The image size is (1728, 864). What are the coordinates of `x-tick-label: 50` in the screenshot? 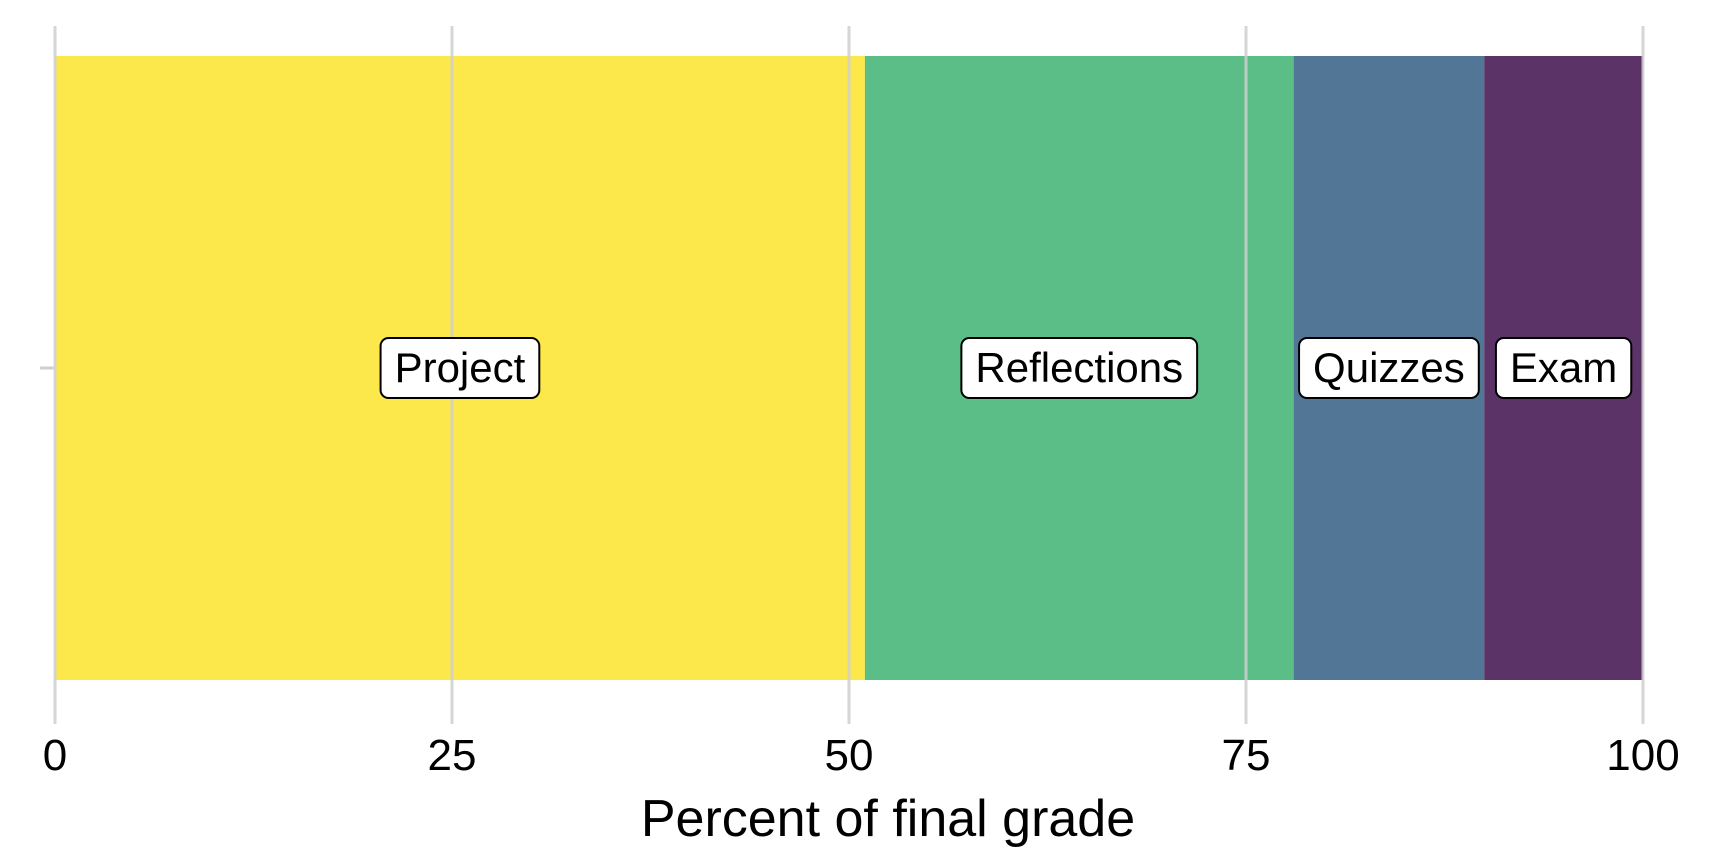 It's located at (849, 755).